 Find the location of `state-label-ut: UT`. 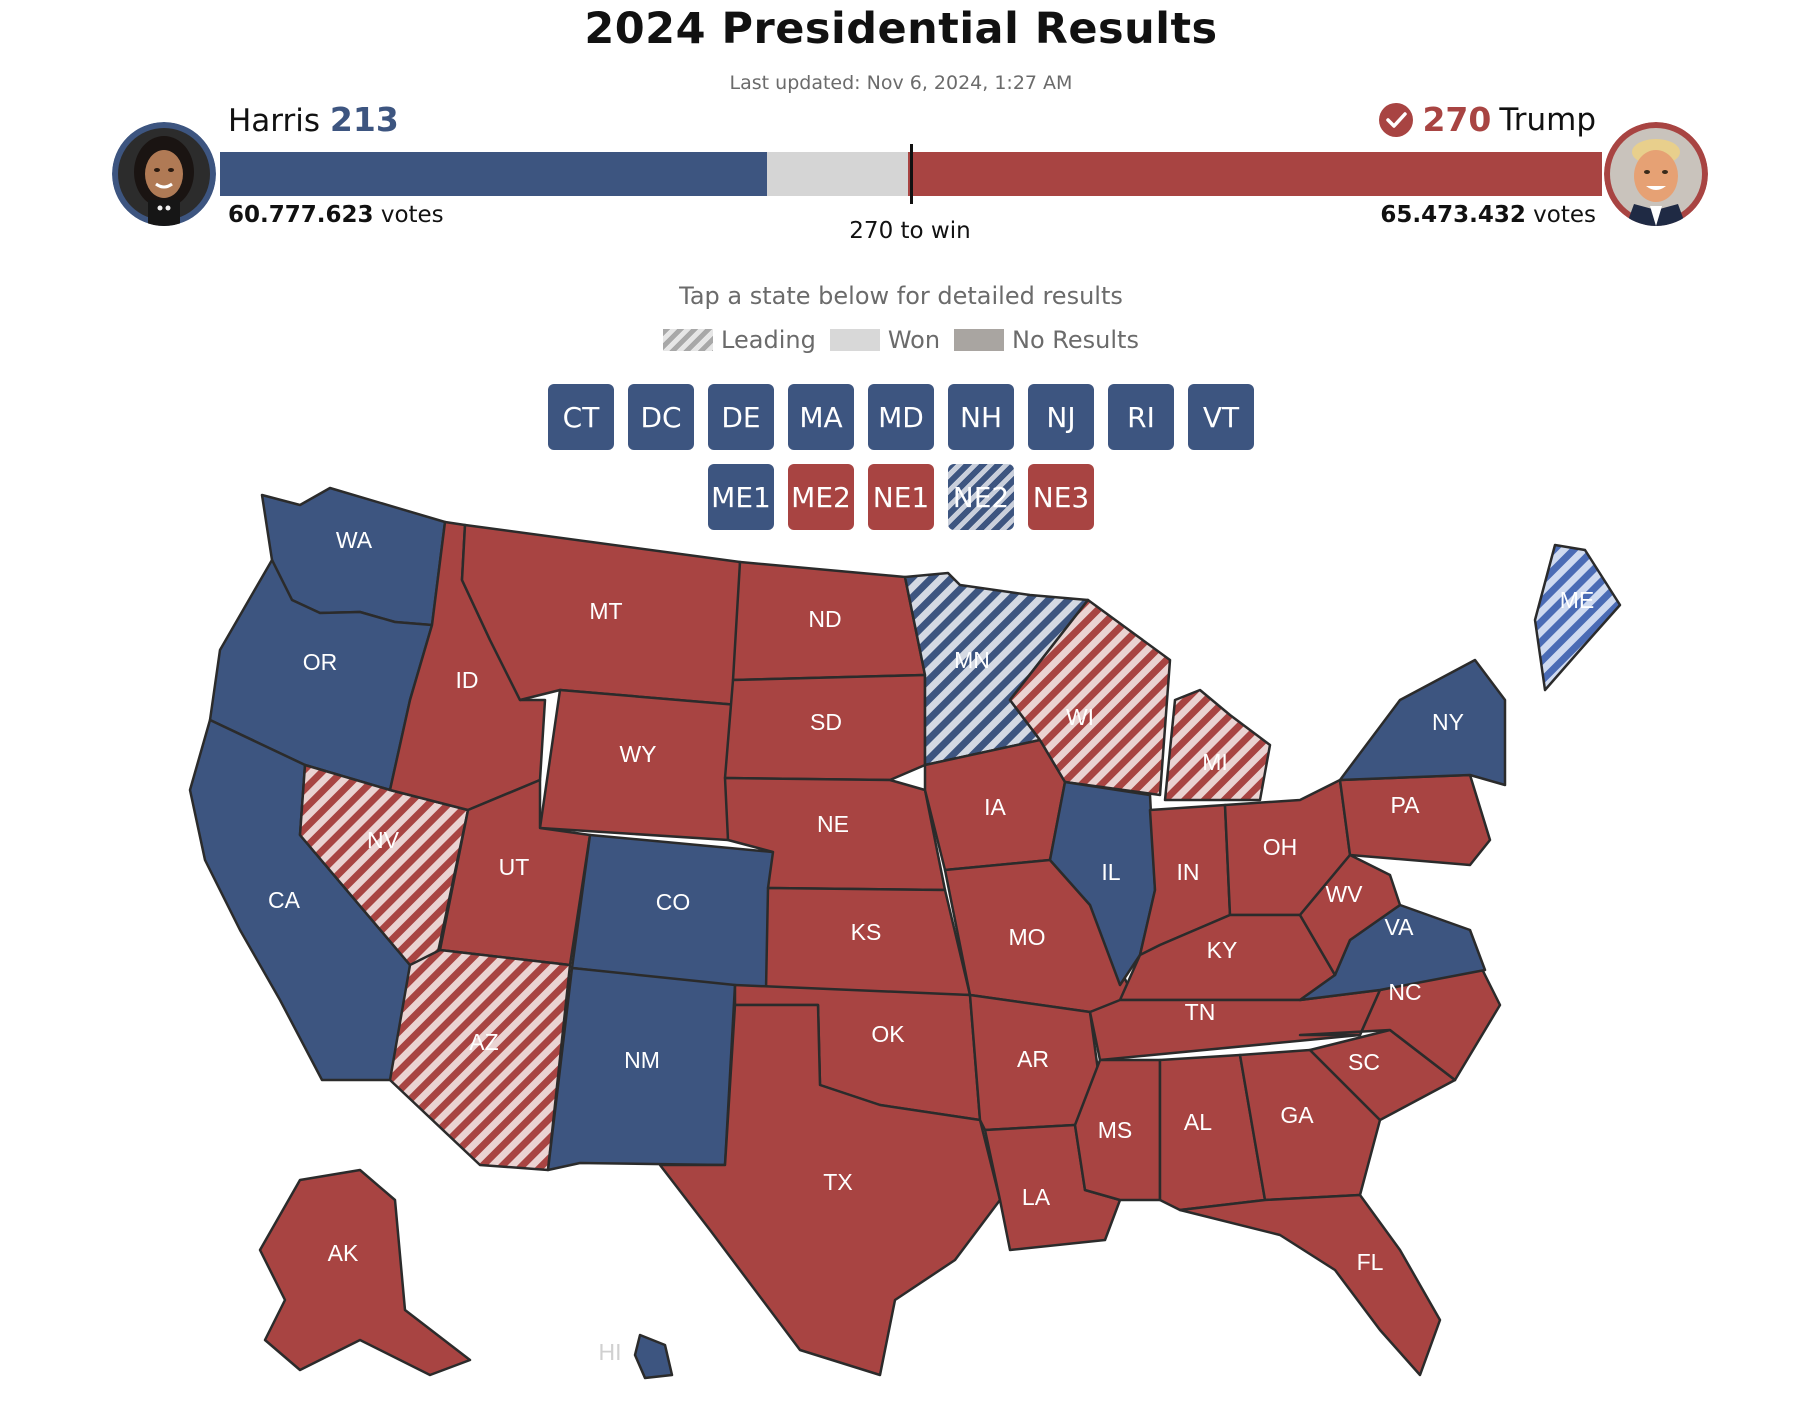

state-label-ut: UT is located at coordinates (514, 867).